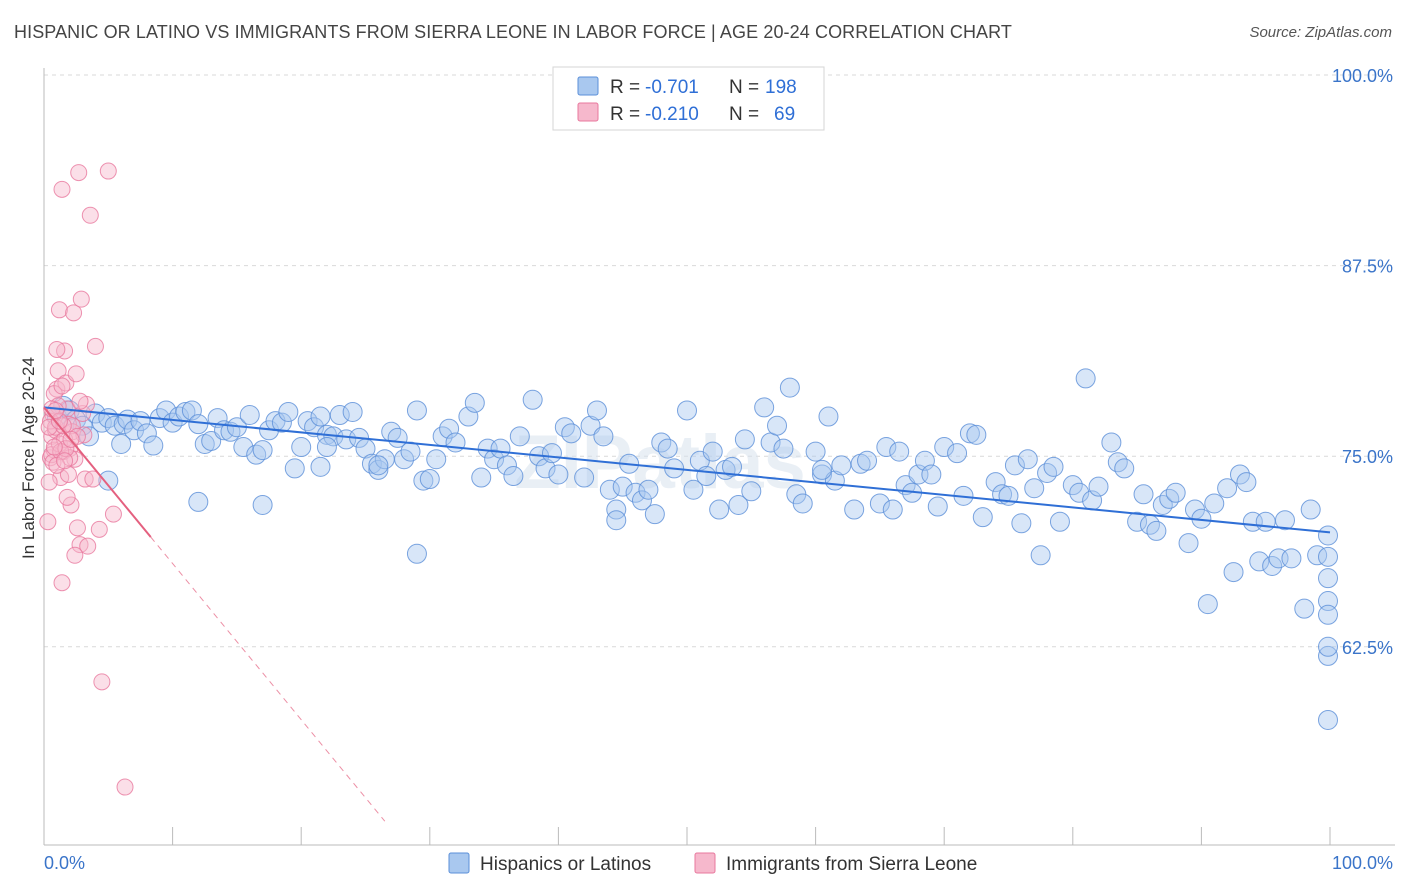 The height and width of the screenshot is (892, 1406). I want to click on sierra-leone-trend-line, so click(97, 472).